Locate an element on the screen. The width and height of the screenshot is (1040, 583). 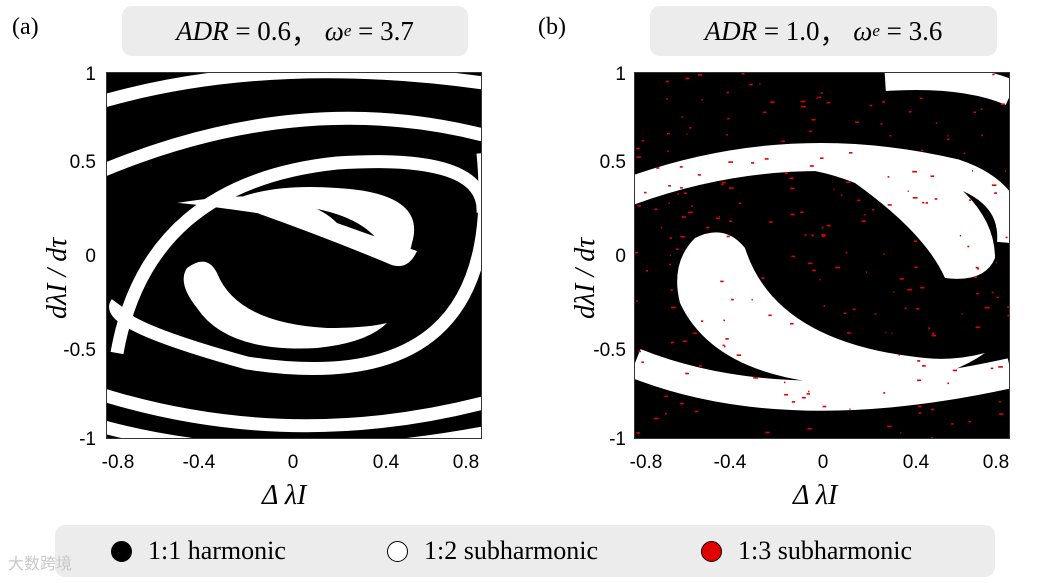
legend-item-subharmonic-2: 1:2 subharmonic is located at coordinates (492, 551).